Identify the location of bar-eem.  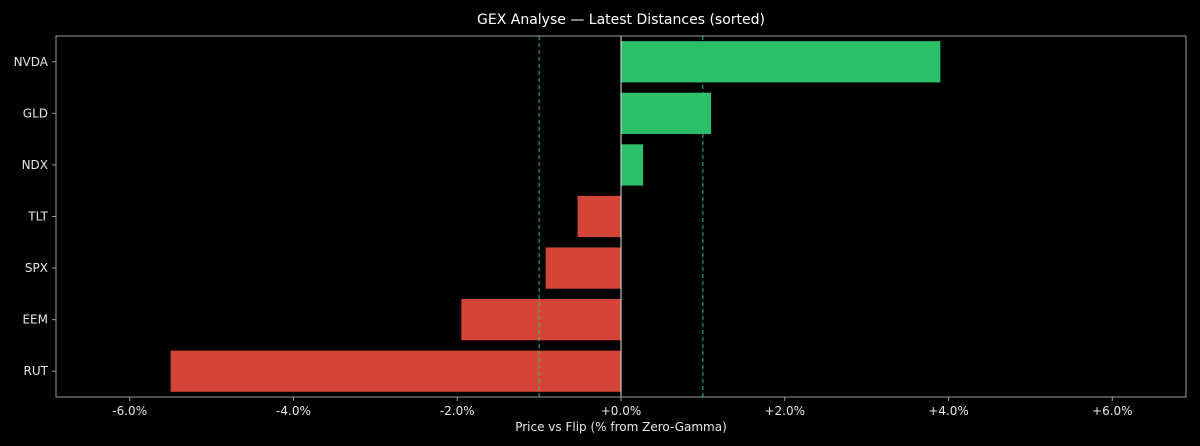
(541, 320).